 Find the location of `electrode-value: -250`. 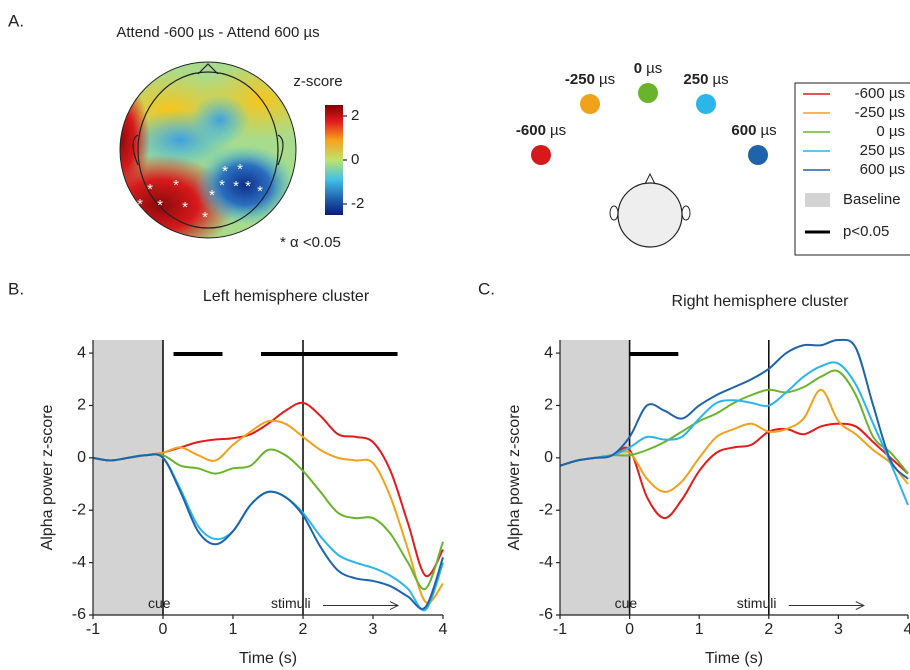

electrode-value: -250 is located at coordinates (580, 79).